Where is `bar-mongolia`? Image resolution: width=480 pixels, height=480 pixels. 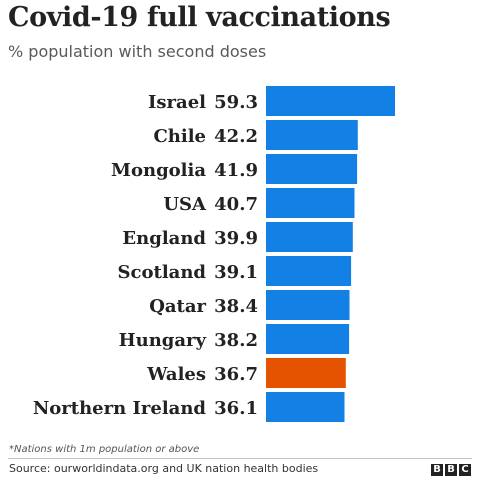
bar-mongolia is located at coordinates (312, 169).